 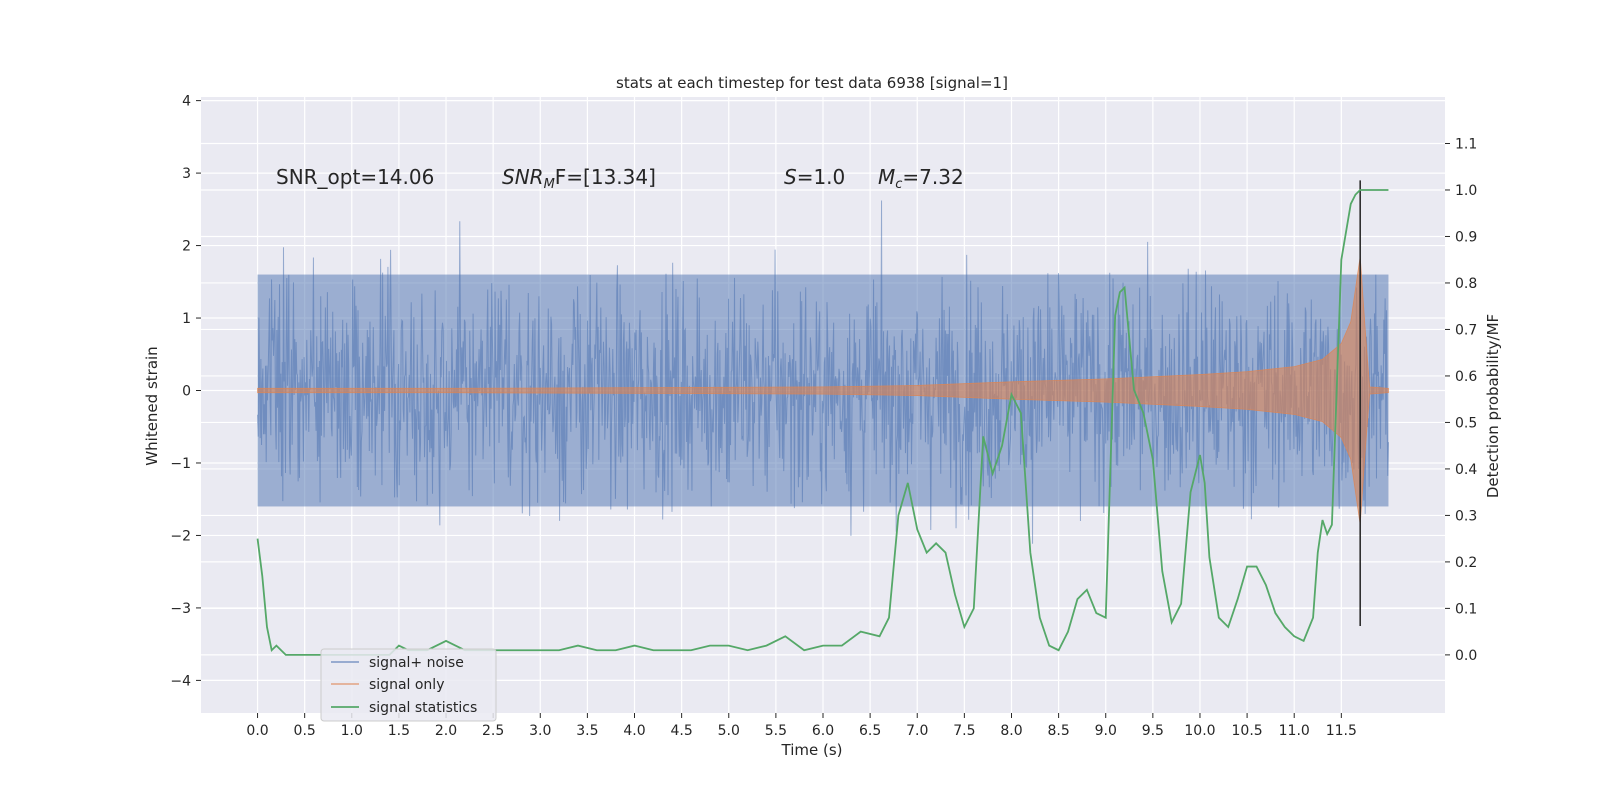 What do you see at coordinates (921, 178) in the screenshot?
I see `annotation-mc: Mc=7.32` at bounding box center [921, 178].